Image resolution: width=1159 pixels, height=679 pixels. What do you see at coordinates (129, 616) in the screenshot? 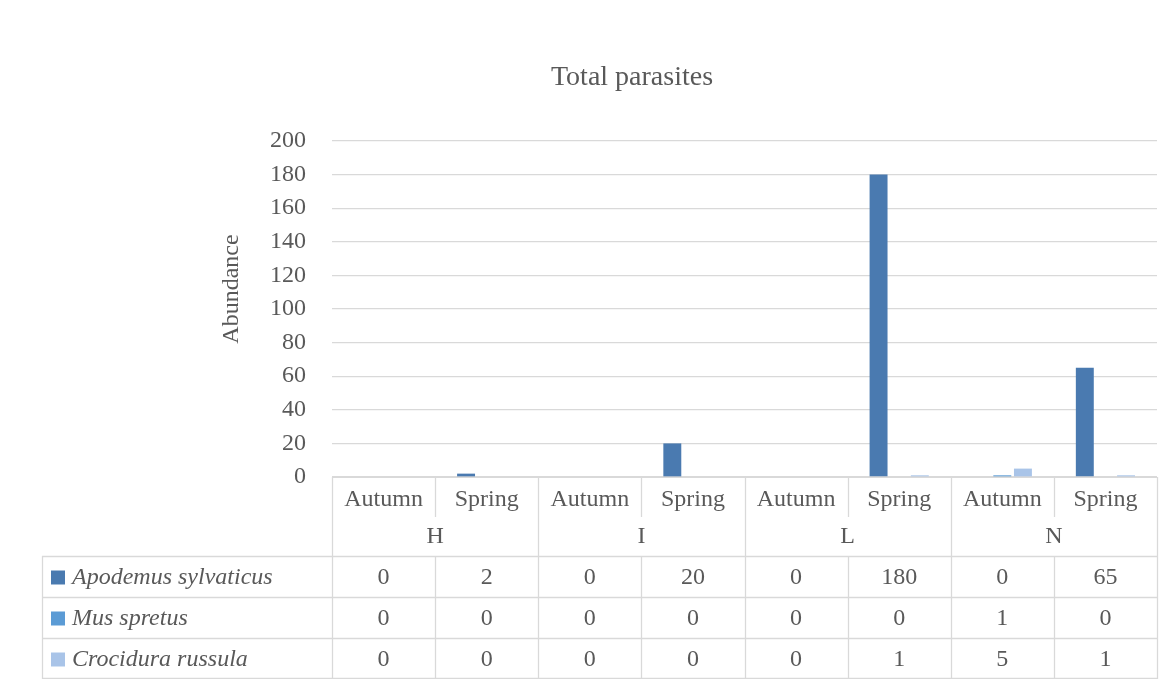
I see `legend-label: Mus spretus` at bounding box center [129, 616].